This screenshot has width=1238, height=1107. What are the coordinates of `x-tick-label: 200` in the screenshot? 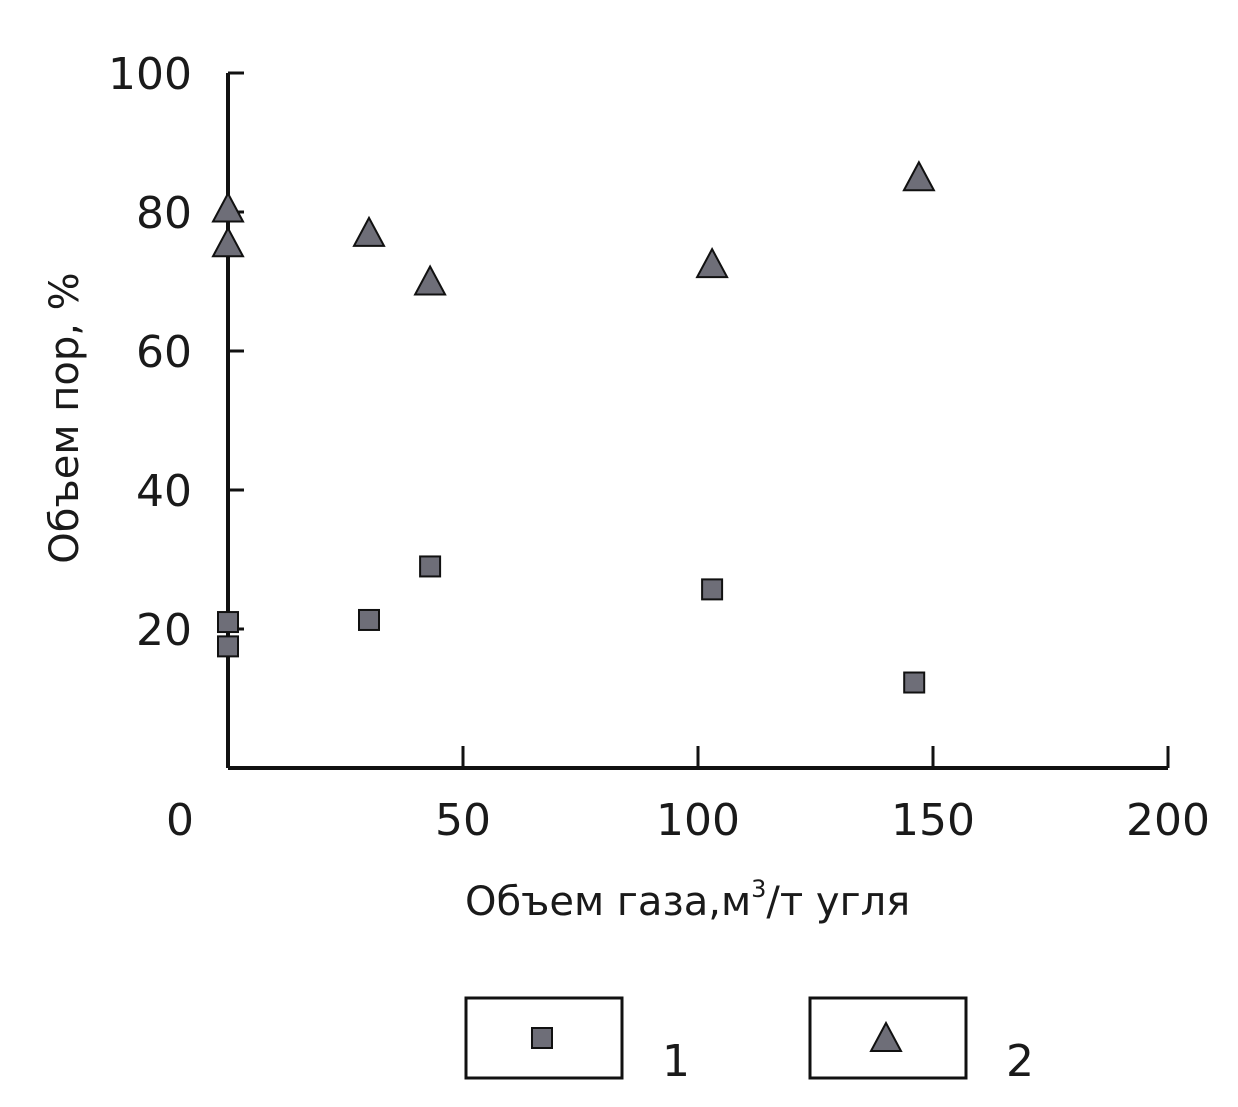 It's located at (1168, 820).